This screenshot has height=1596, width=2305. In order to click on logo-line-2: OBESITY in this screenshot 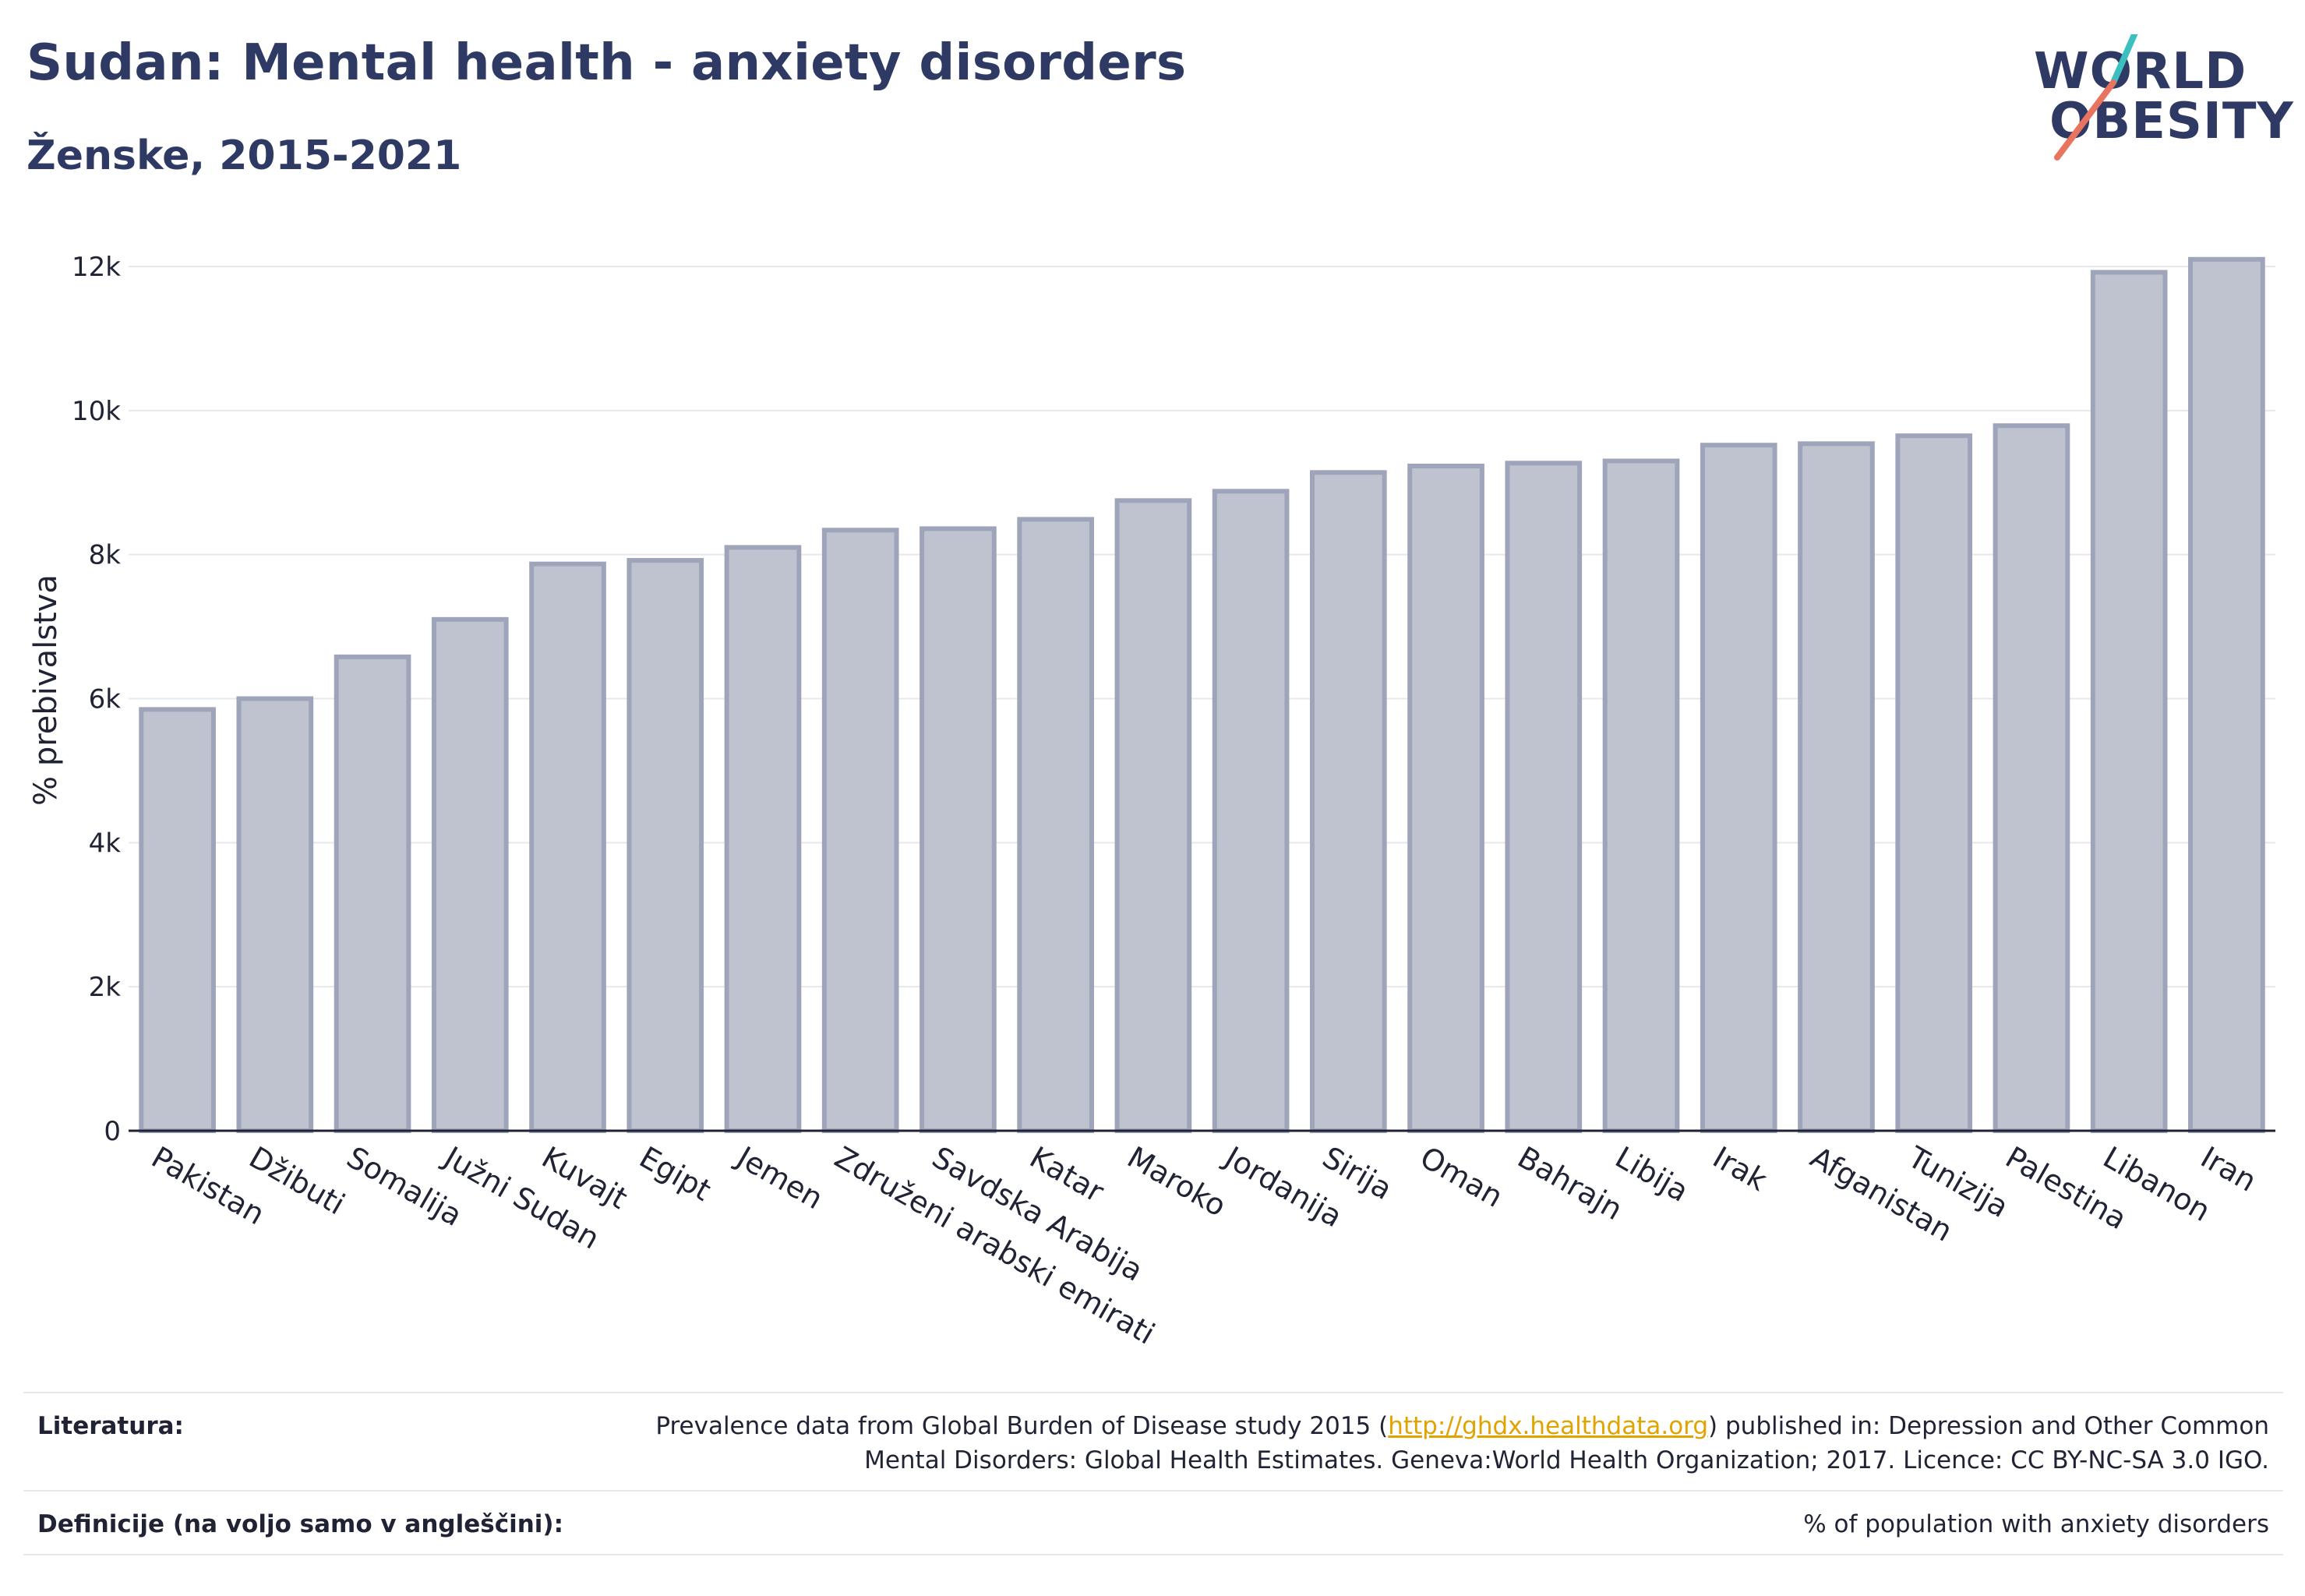, I will do `click(2171, 121)`.